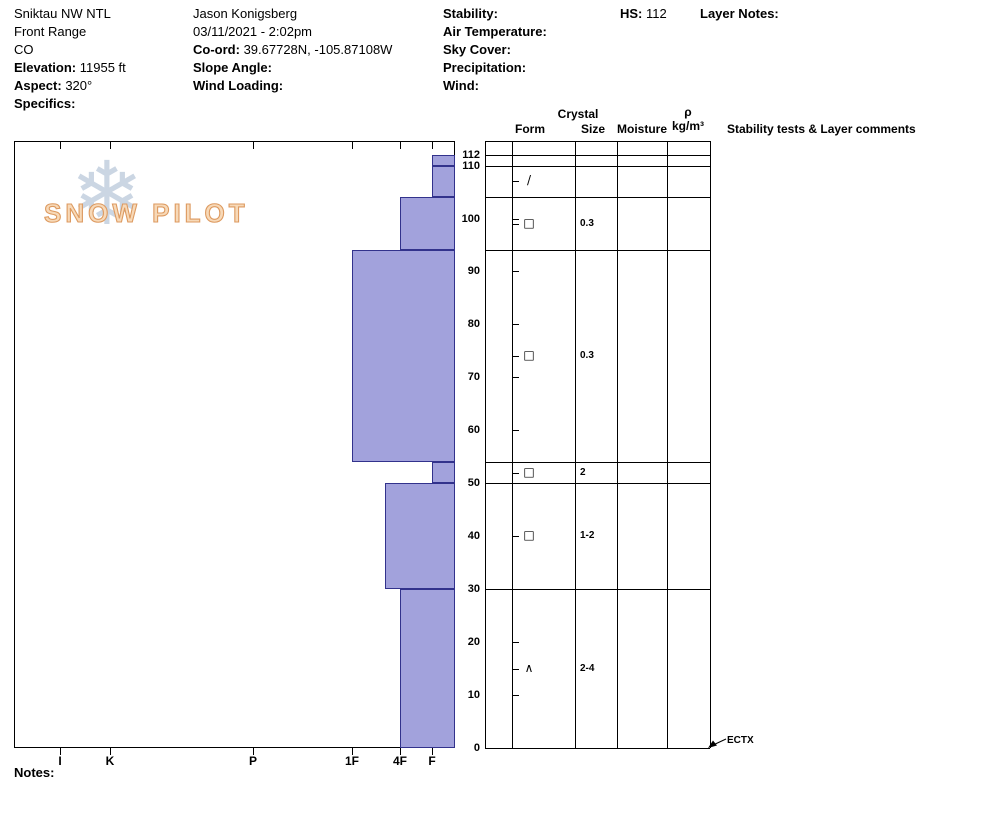 The width and height of the screenshot is (994, 840). Describe the element at coordinates (688, 126) in the screenshot. I see `density-units-header: kg/m³` at that location.